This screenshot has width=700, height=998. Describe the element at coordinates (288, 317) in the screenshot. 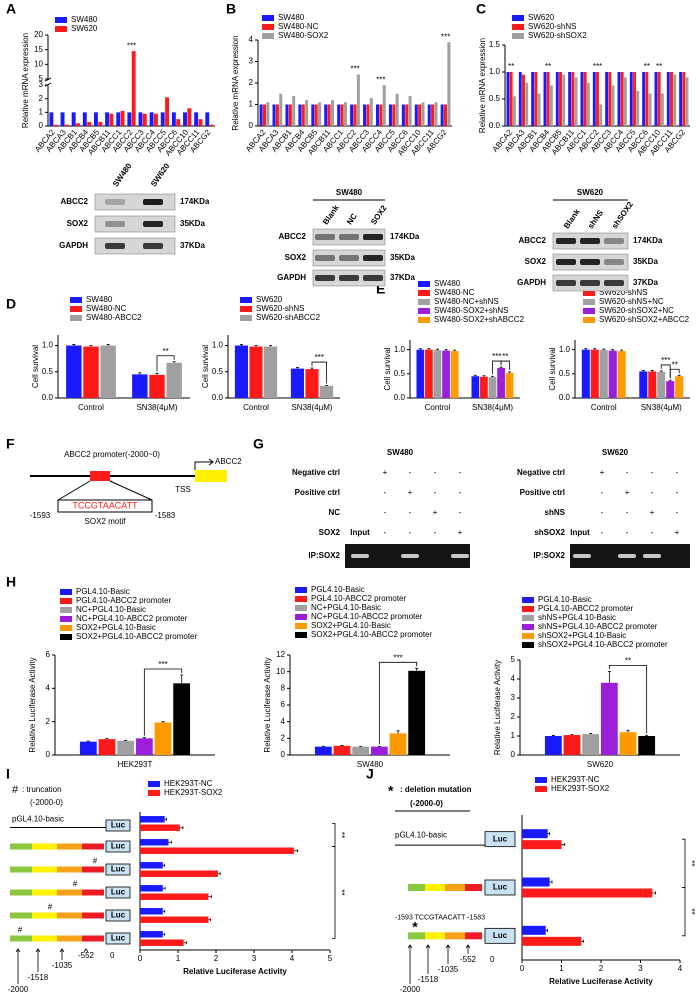

I see `legend-label: SW620-shABCC2` at that location.